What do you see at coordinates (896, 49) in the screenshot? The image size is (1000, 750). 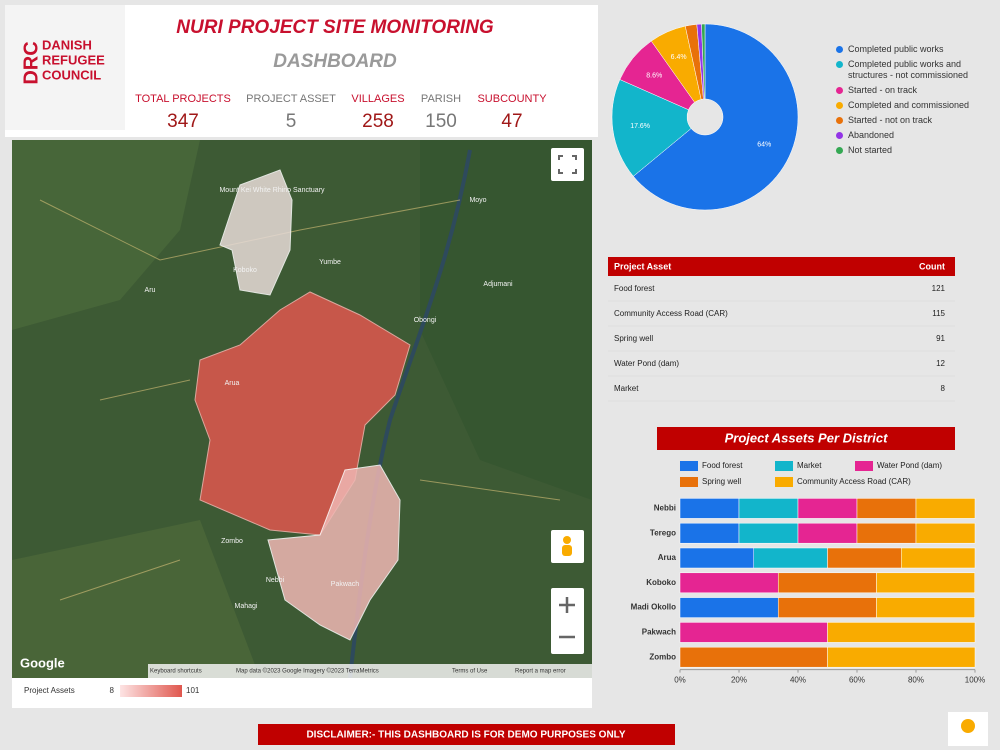 I see `legend-label: Completed public works` at bounding box center [896, 49].